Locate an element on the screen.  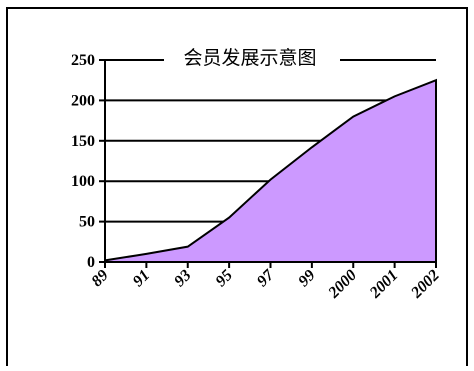
chart-title-background is located at coordinates (252, 57).